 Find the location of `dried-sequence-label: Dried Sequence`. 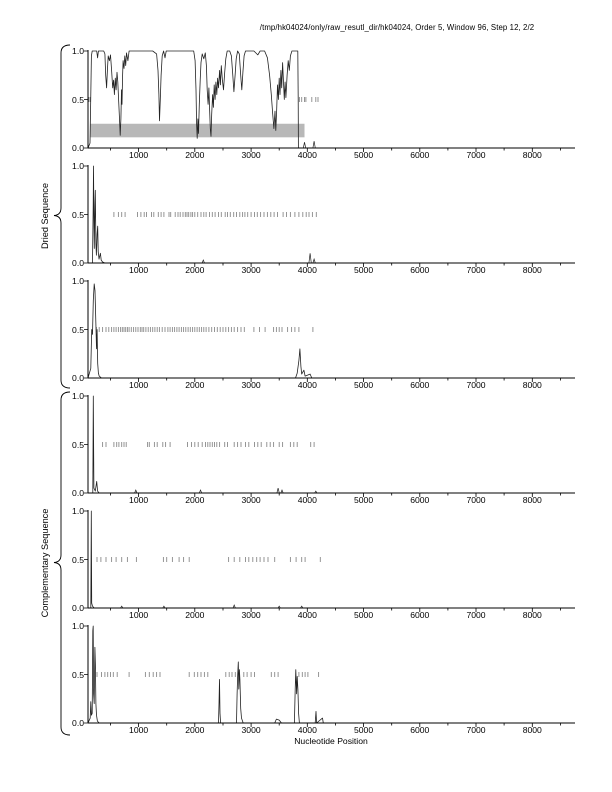

dried-sequence-label: Dried Sequence is located at coordinates (45, 216).